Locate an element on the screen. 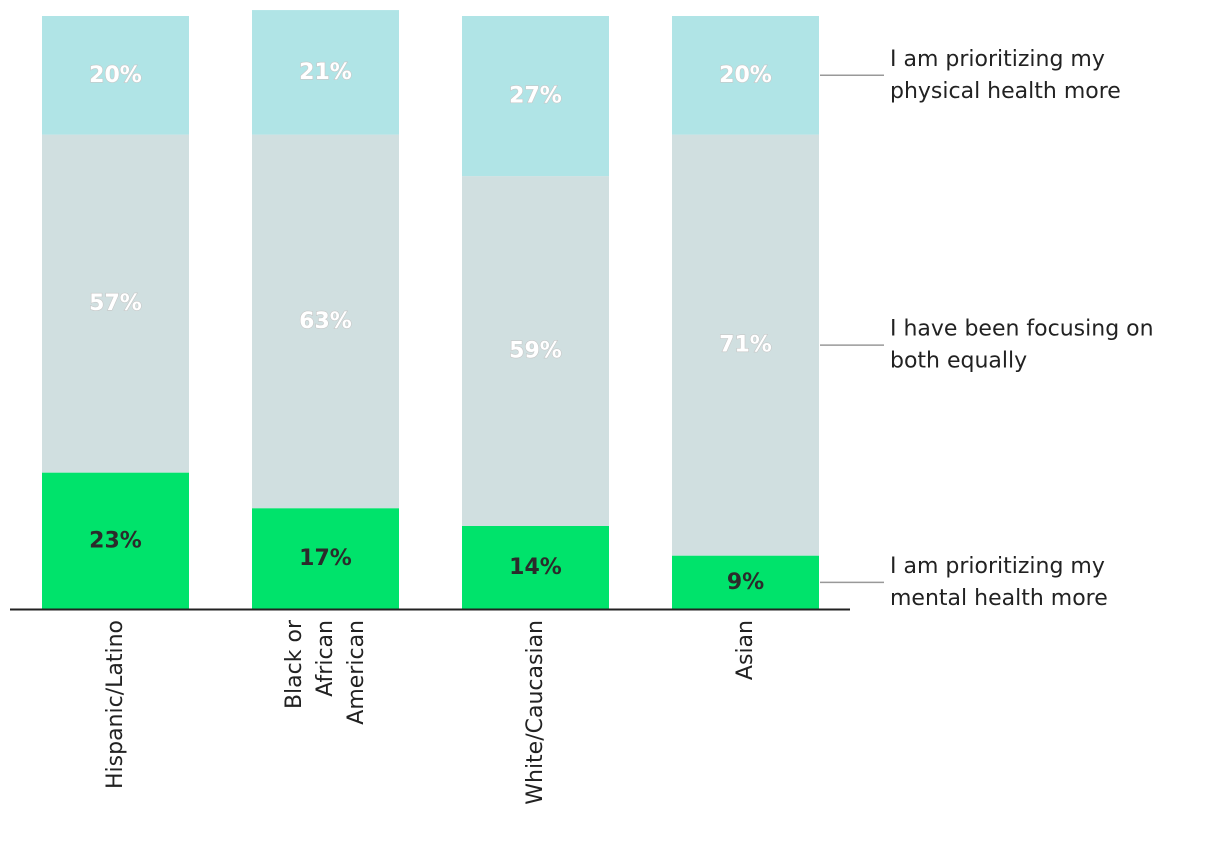 Image resolution: width=1220 pixels, height=862 pixels. category-label-black-or-african-american: Black or African American is located at coordinates (325, 672).